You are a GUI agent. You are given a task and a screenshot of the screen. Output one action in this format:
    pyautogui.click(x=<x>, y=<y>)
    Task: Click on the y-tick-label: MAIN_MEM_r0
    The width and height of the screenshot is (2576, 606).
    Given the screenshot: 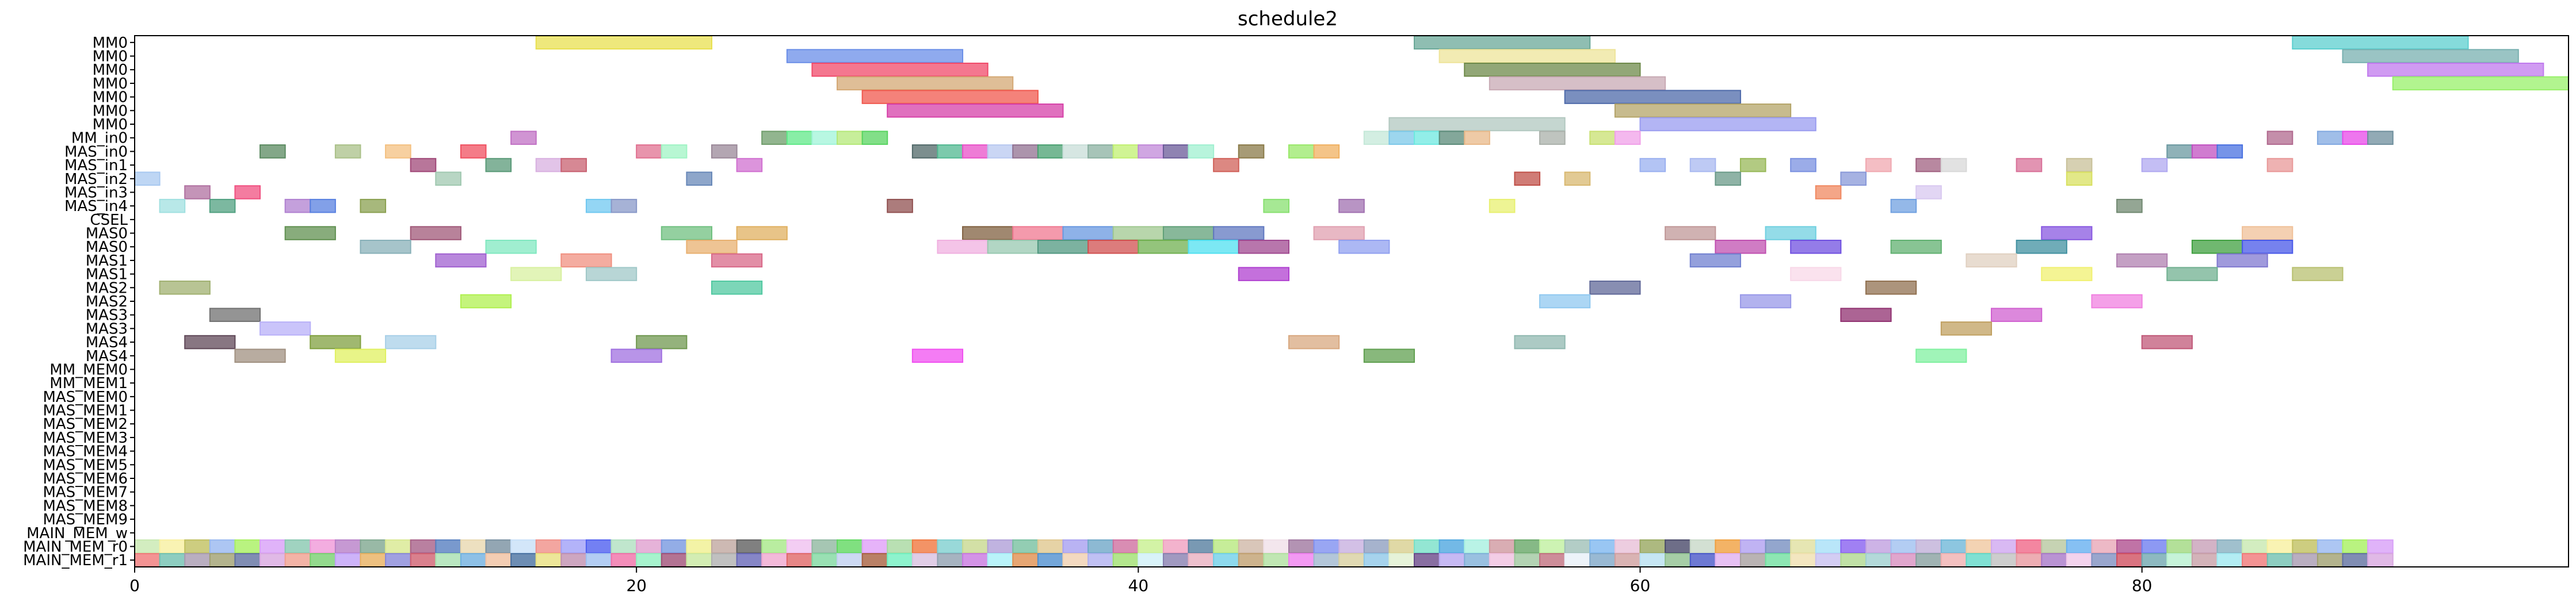 What is the action you would take?
    pyautogui.click(x=75, y=546)
    